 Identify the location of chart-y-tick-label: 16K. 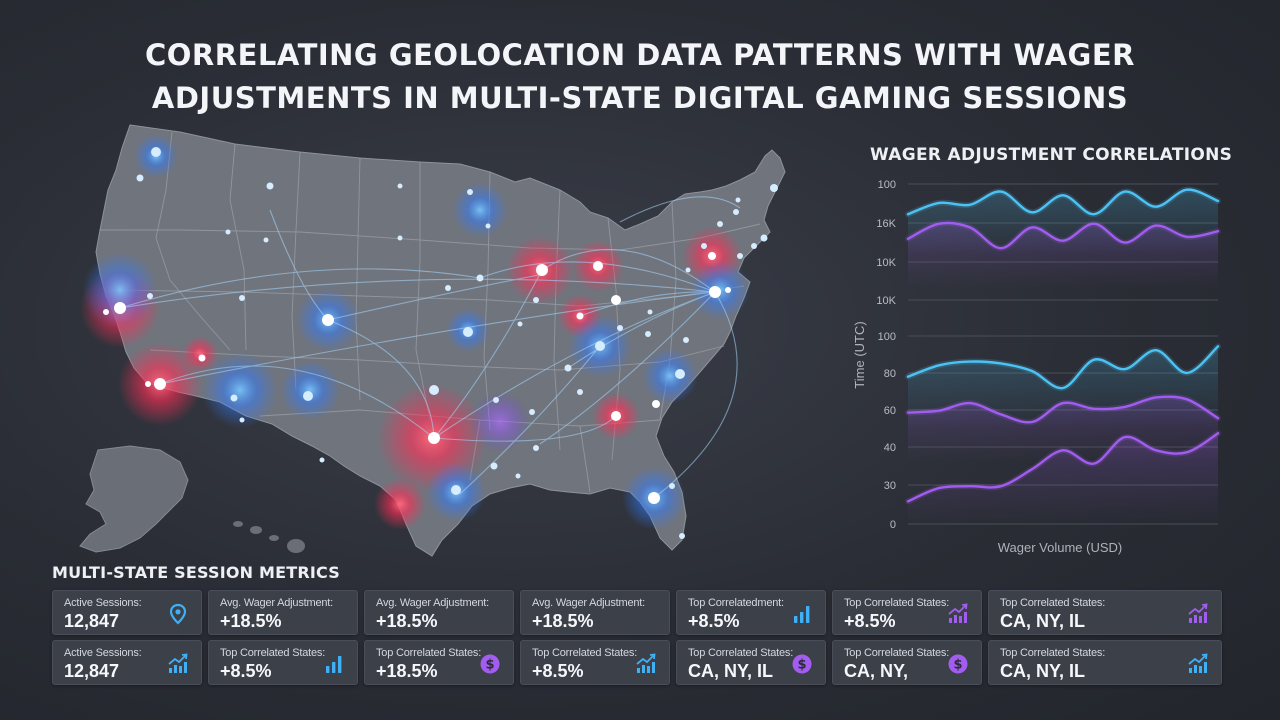
(886, 224).